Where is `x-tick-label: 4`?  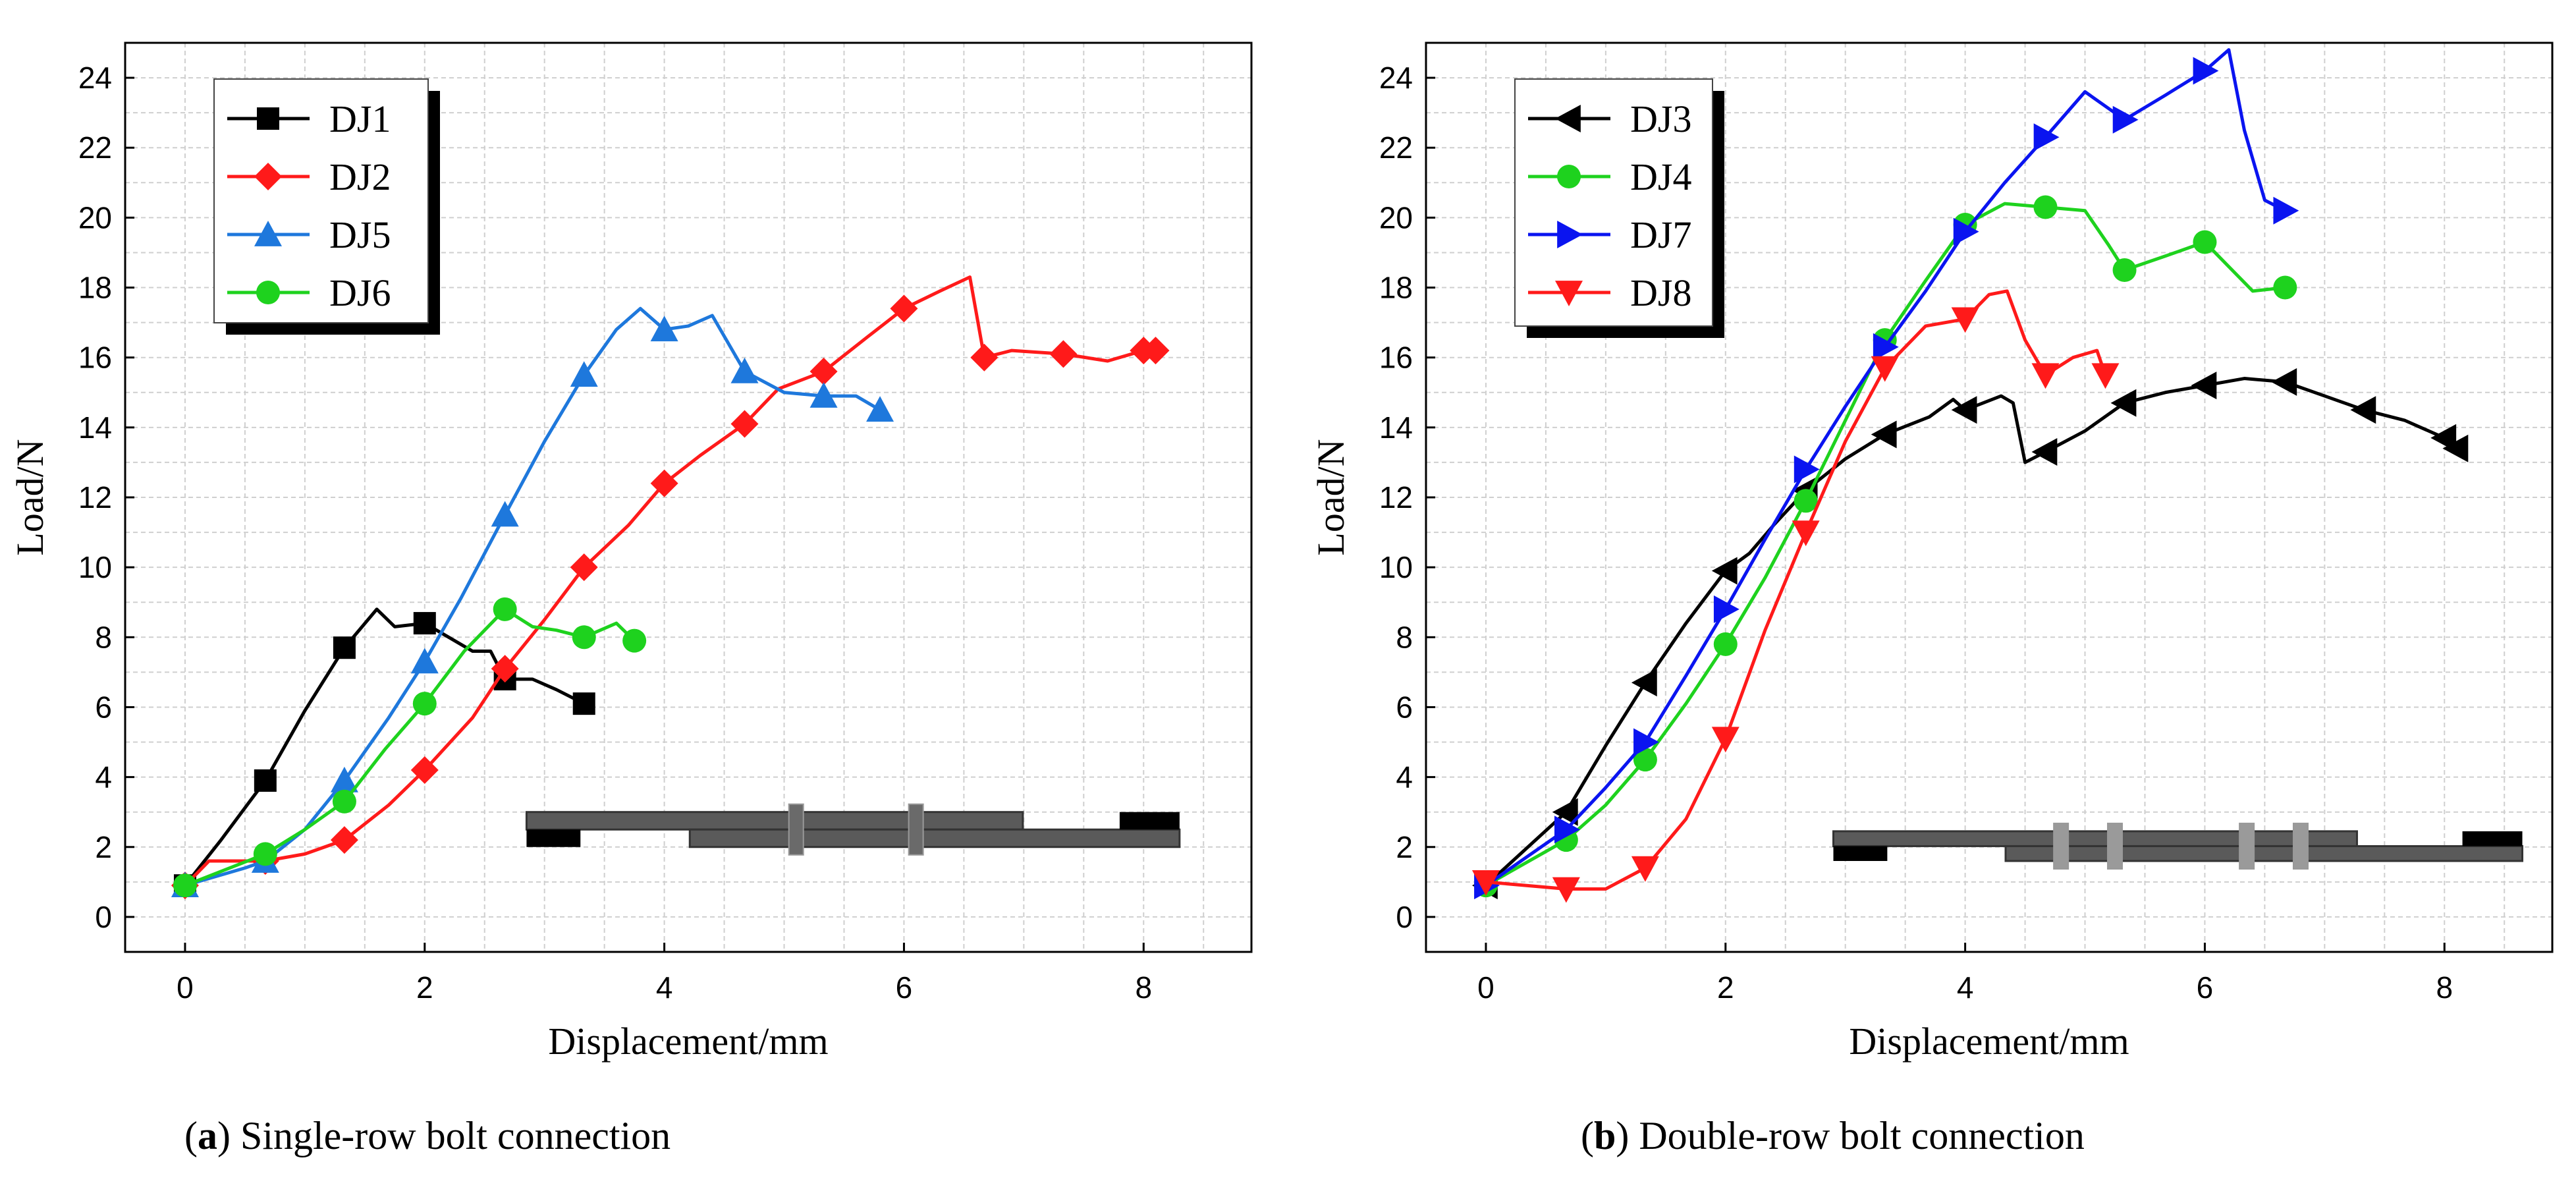
x-tick-label: 4 is located at coordinates (664, 987).